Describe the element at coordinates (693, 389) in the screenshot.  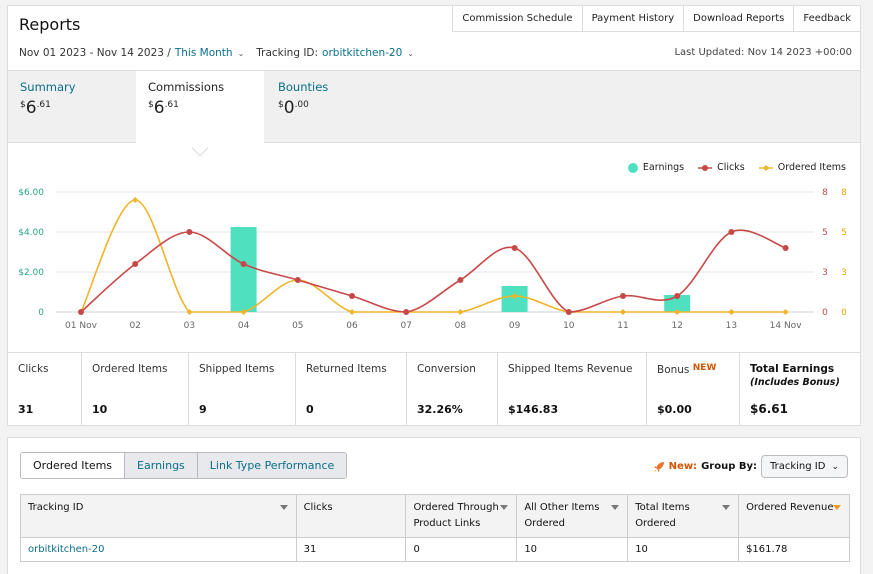
I see `metric-bonus: Bonus NEW $0.00` at that location.